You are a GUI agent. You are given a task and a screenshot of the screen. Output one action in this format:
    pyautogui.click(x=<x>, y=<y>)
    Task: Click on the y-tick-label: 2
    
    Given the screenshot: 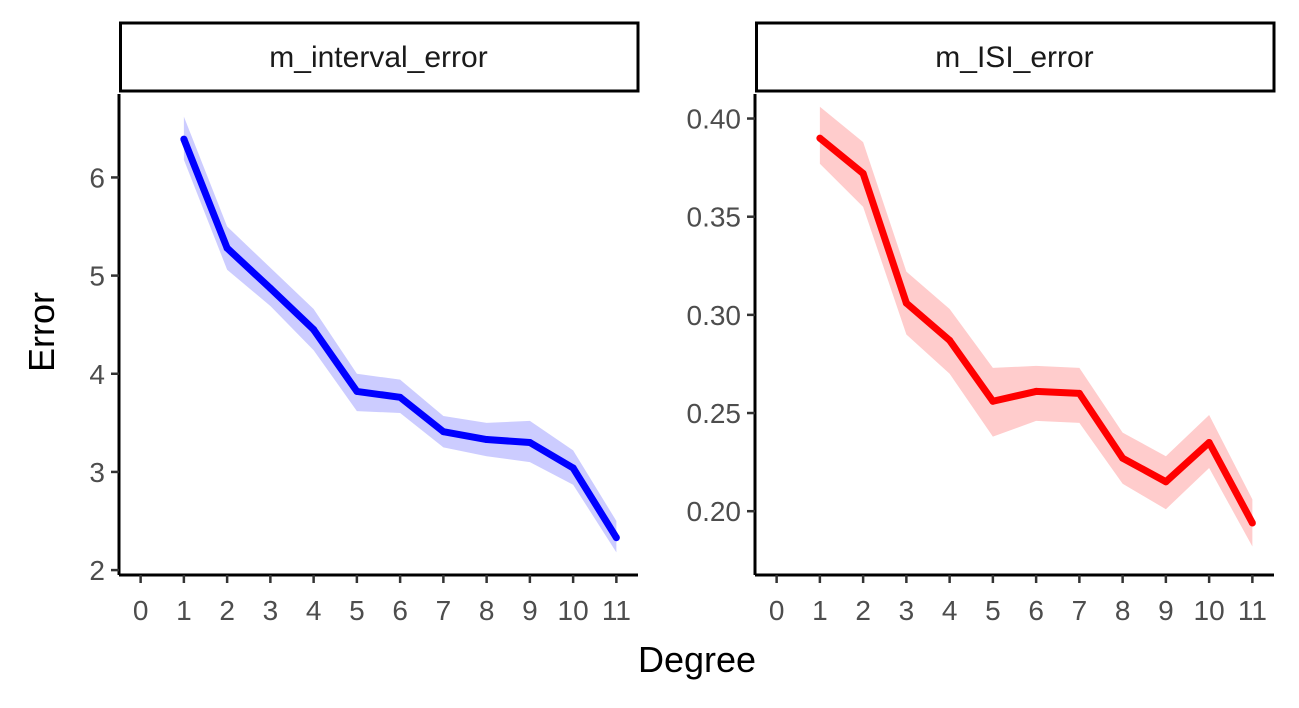 What is the action you would take?
    pyautogui.click(x=97, y=570)
    